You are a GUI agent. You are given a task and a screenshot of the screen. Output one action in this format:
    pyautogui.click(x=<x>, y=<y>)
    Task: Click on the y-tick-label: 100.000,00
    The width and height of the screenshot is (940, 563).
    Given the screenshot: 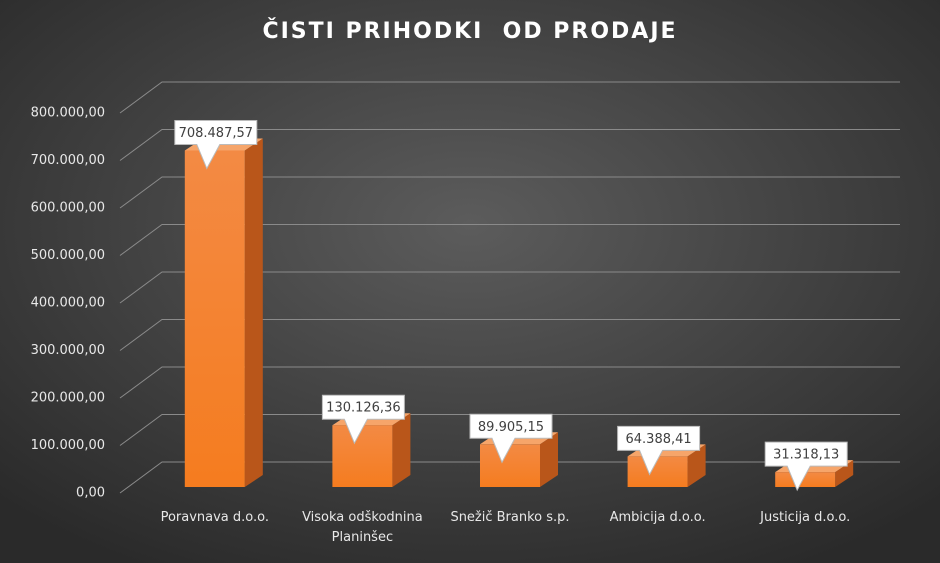 What is the action you would take?
    pyautogui.click(x=68, y=445)
    